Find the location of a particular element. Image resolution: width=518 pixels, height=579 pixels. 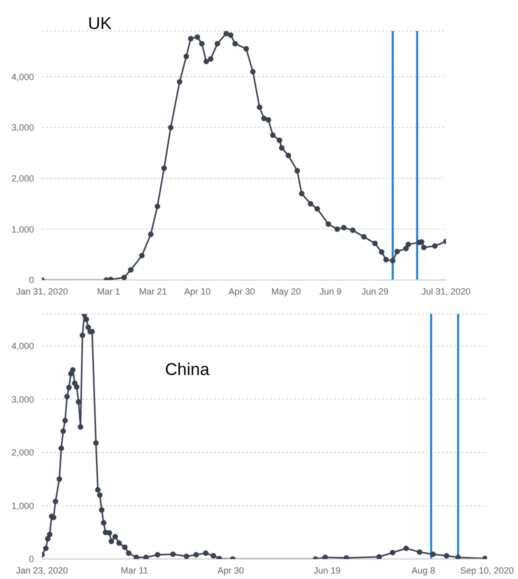

x-tick-label: Jun 19 is located at coordinates (327, 570).